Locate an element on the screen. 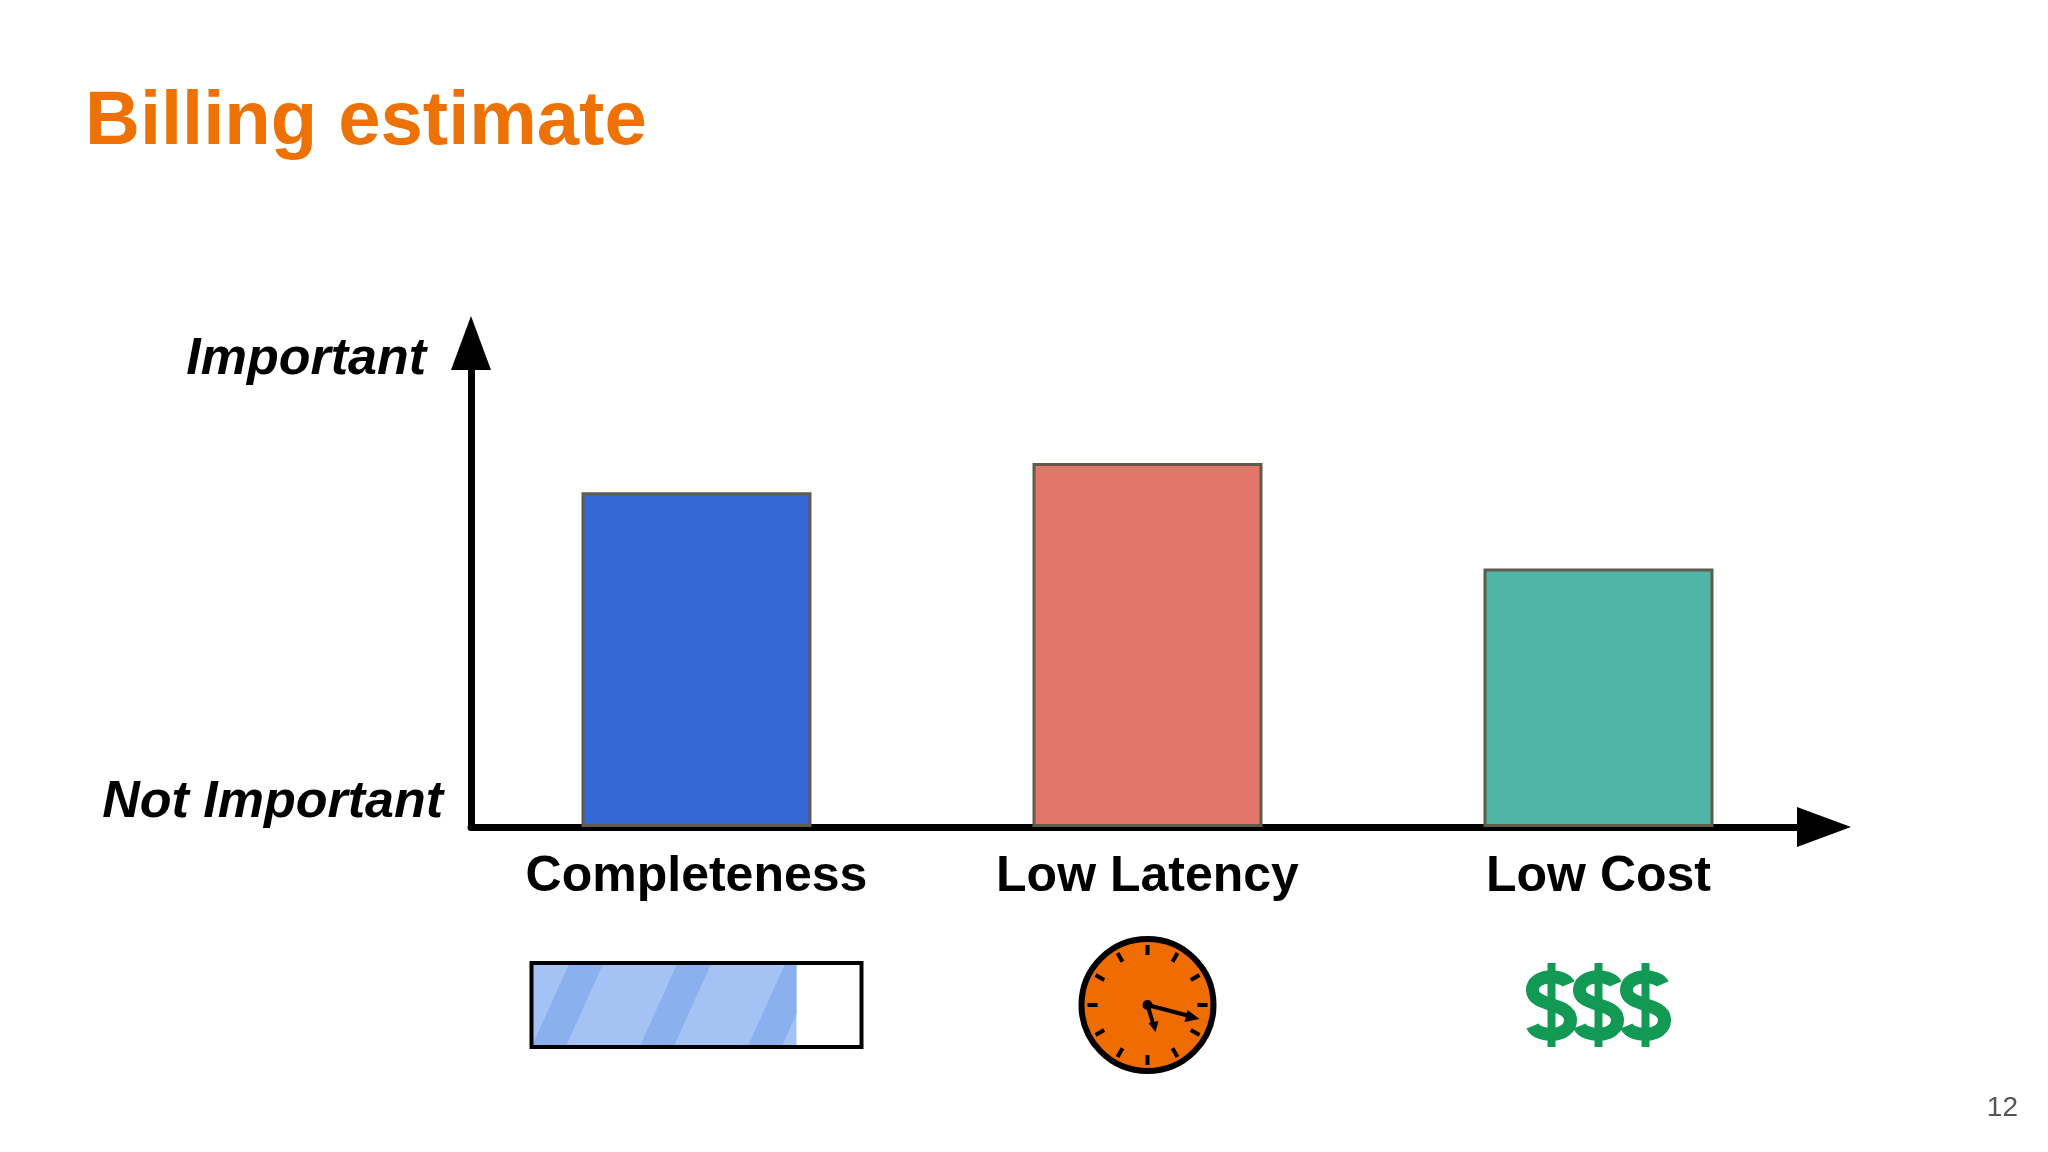  x-tick-label: Low Latency is located at coordinates (1148, 874).